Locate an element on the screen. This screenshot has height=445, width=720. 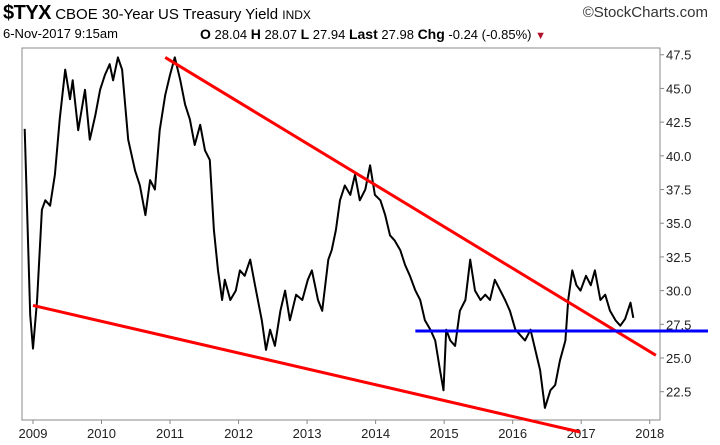
x-tick-label: 2017 is located at coordinates (581, 433).